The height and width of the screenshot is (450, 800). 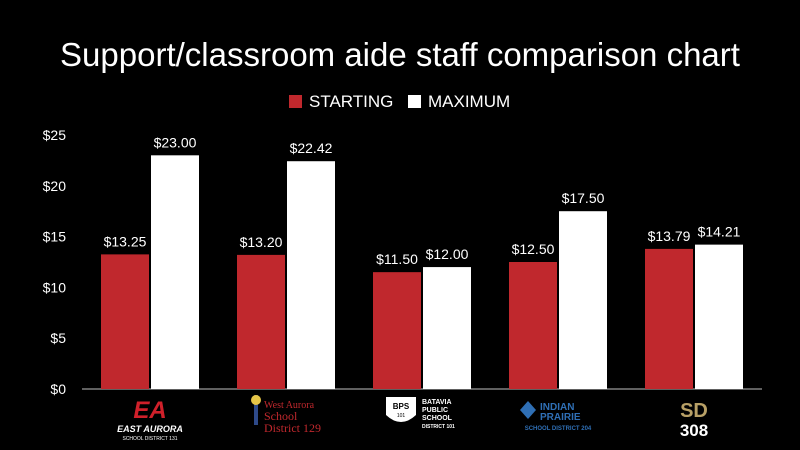 I want to click on bar-data-label: $17.50, so click(x=583, y=198).